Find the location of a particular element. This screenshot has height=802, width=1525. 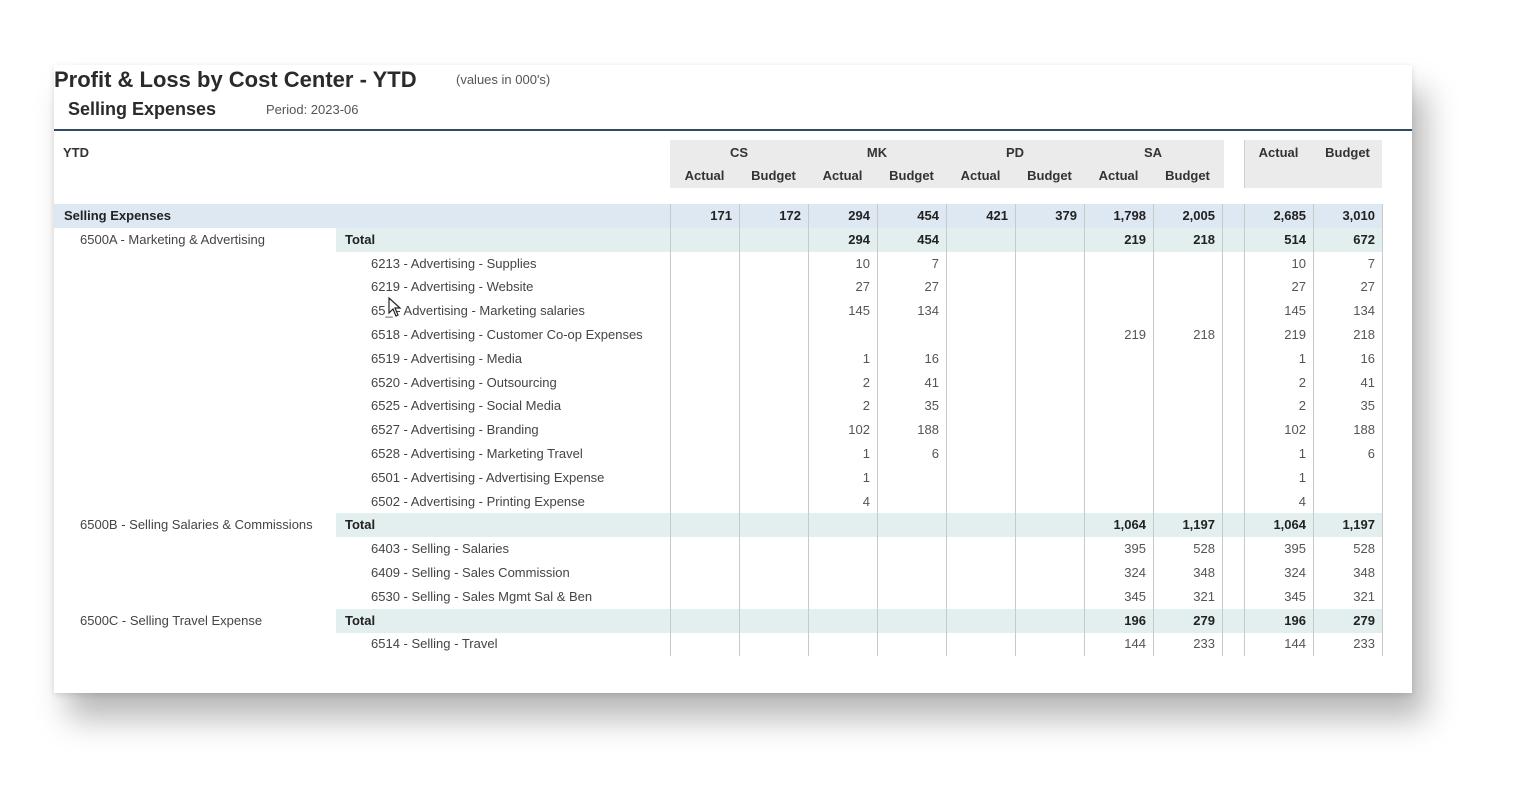

value-cell: 233 is located at coordinates (1204, 644).